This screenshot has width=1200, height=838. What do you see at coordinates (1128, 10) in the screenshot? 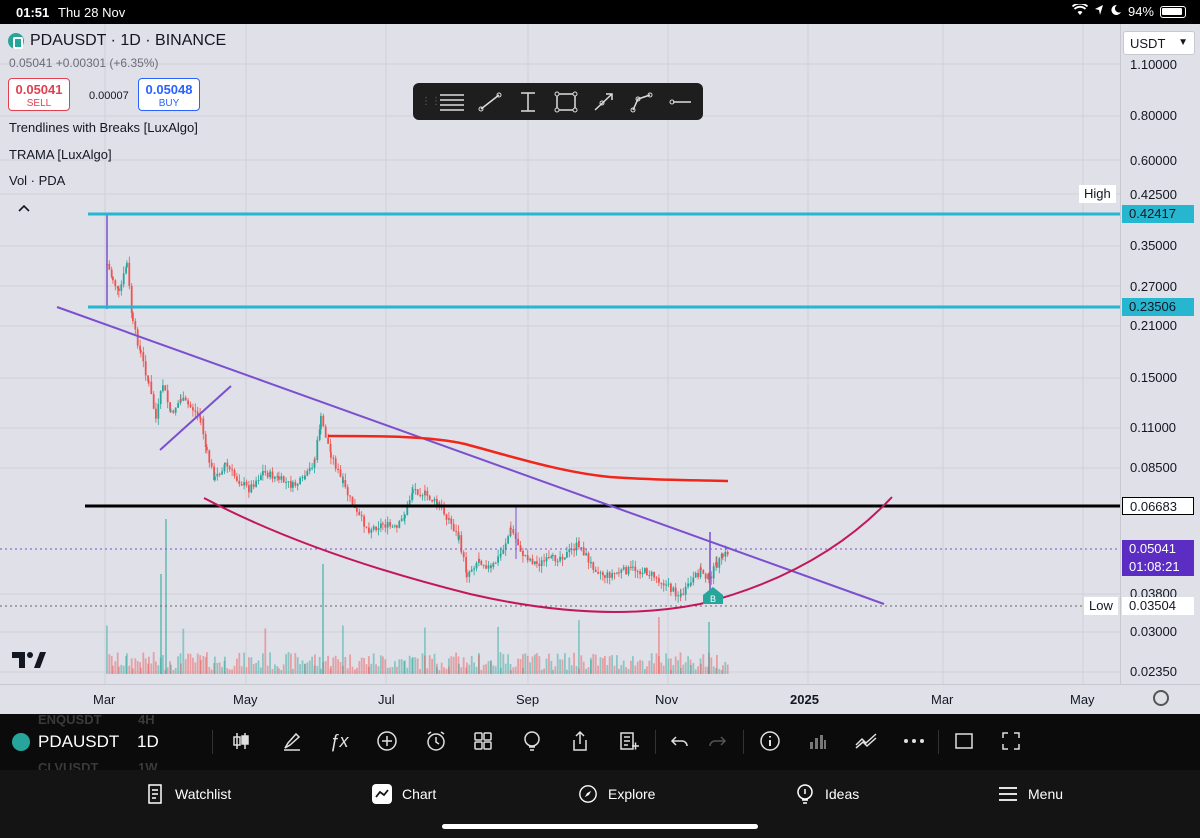
I see `status-icons: 94%` at bounding box center [1128, 10].